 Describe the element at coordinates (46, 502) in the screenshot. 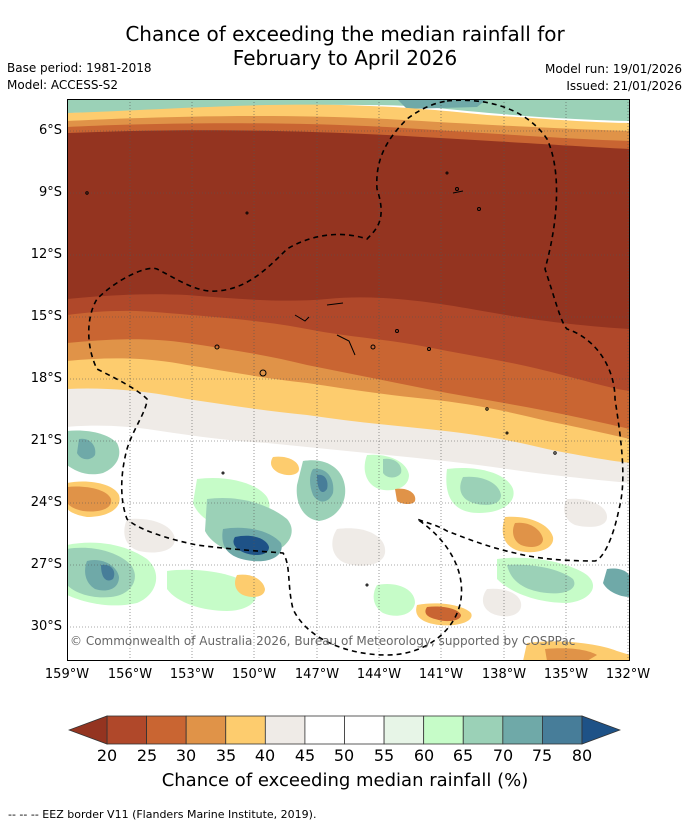

I see `lat-label: 24°S` at that location.